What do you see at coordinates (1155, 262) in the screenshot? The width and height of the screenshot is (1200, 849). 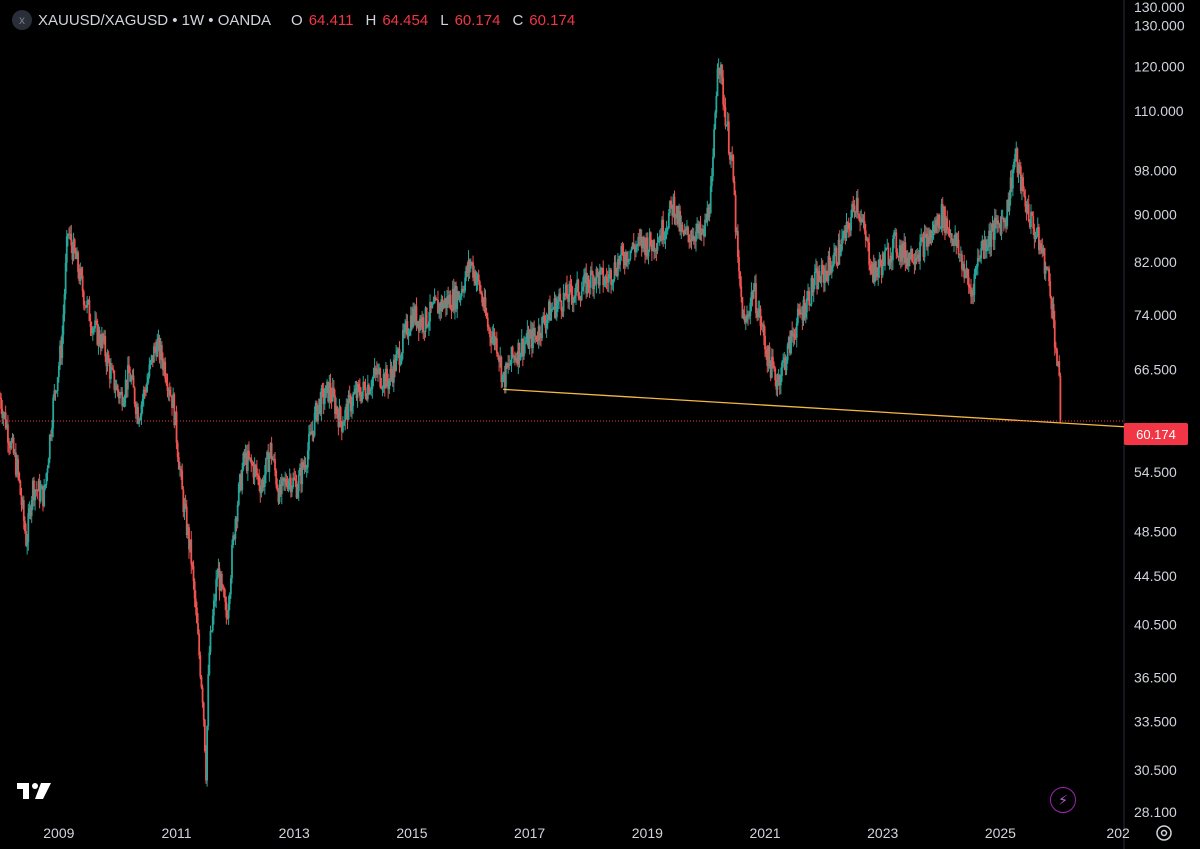 I see `y-tick-label: 82.000` at bounding box center [1155, 262].